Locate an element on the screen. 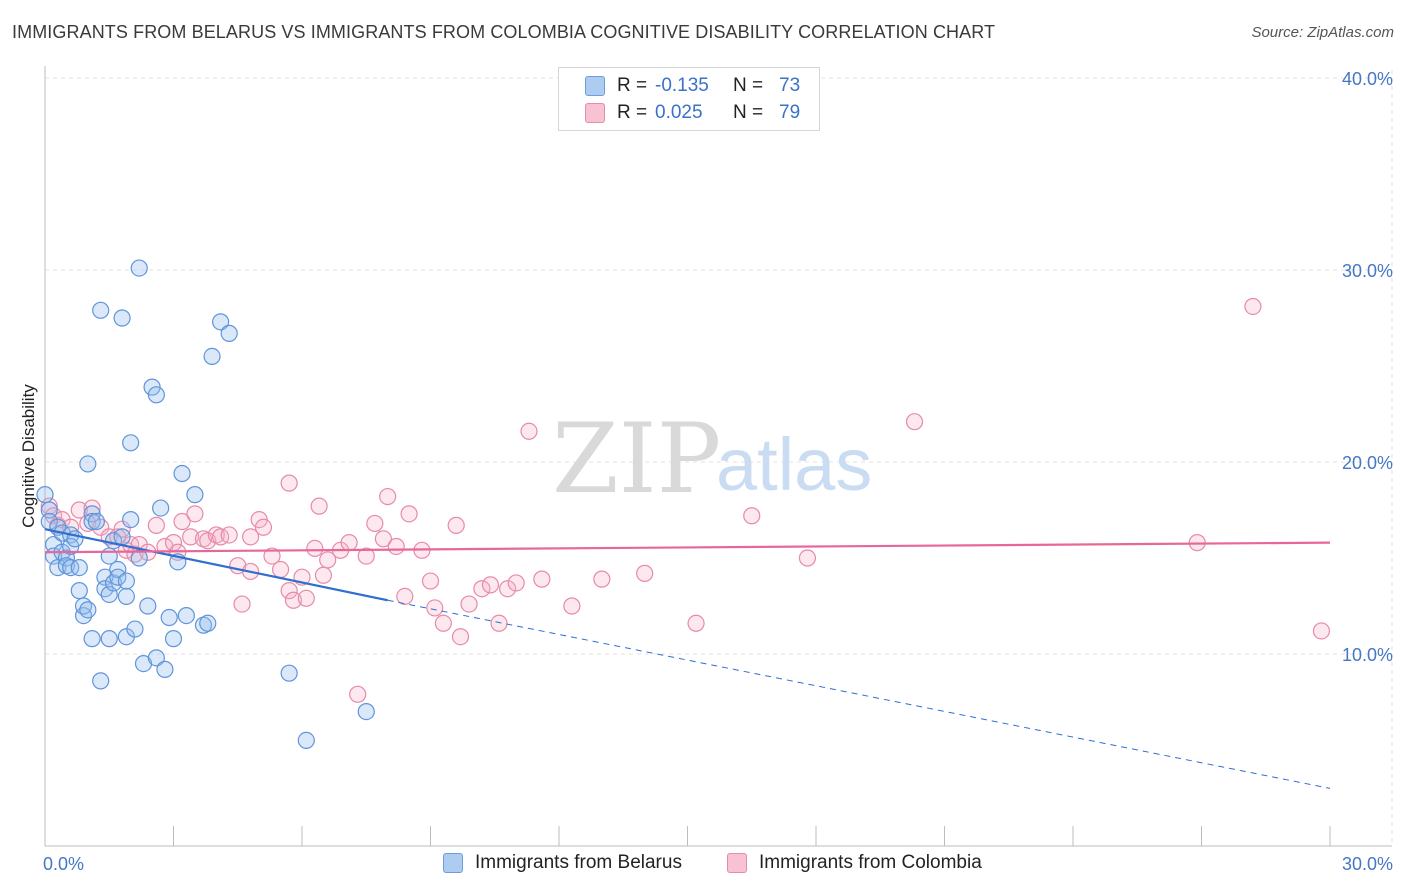  legend-row-colombia: R = 0.025 N = 79 is located at coordinates (692, 113).